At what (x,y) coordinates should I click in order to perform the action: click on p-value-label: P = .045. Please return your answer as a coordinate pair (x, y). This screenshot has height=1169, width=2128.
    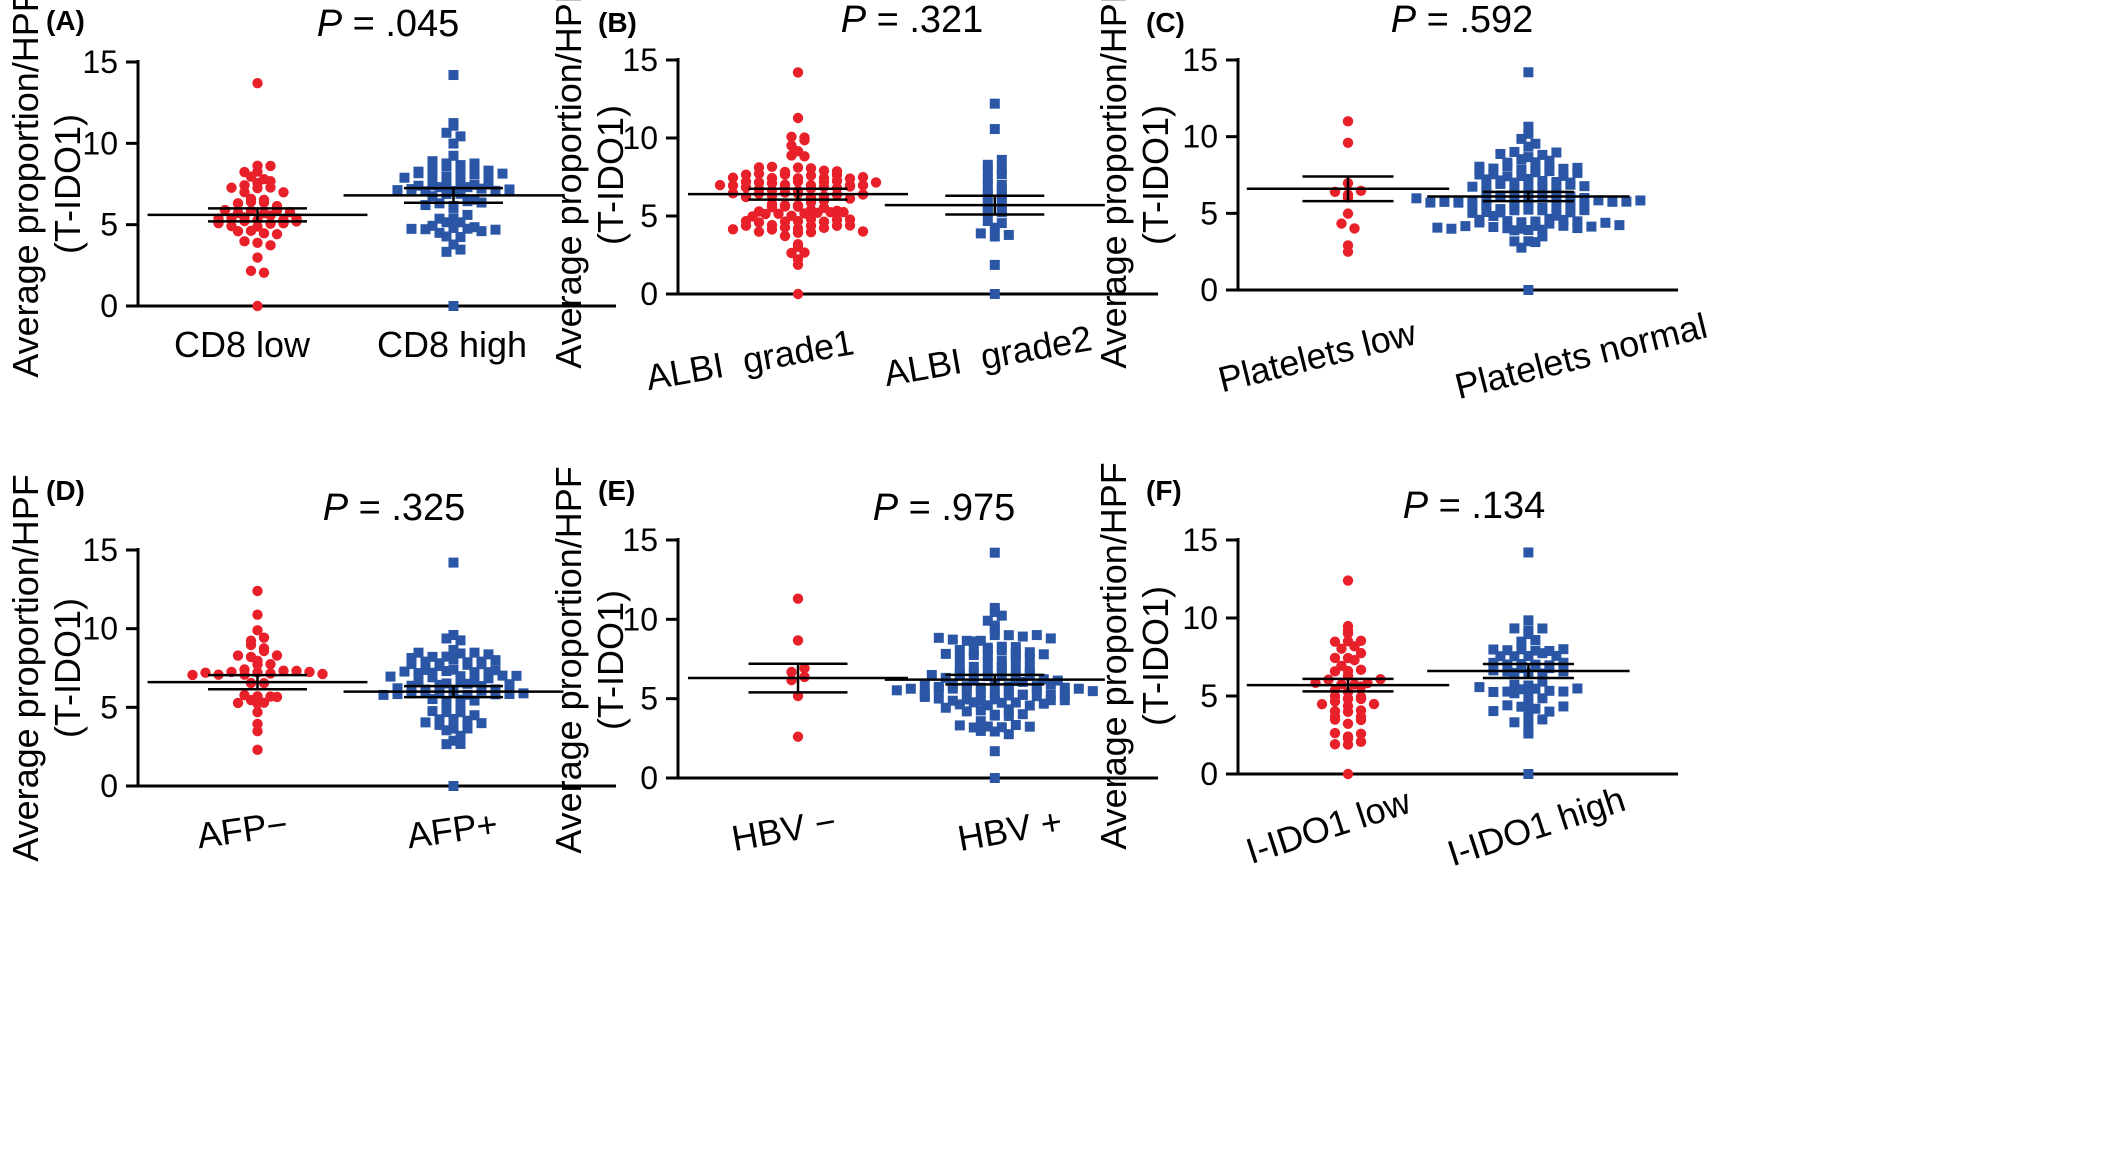
    Looking at the image, I should click on (388, 24).